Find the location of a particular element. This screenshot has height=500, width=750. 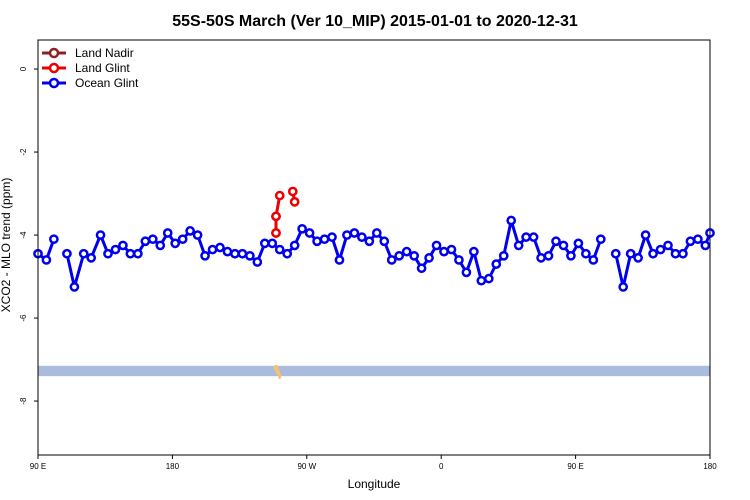

series-land-glint is located at coordinates (285, 212).